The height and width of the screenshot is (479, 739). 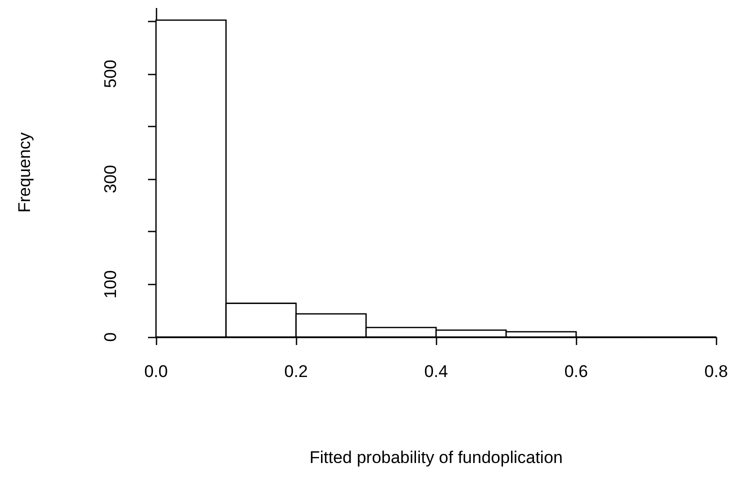 I want to click on y-tick-label: 100, so click(x=110, y=284).